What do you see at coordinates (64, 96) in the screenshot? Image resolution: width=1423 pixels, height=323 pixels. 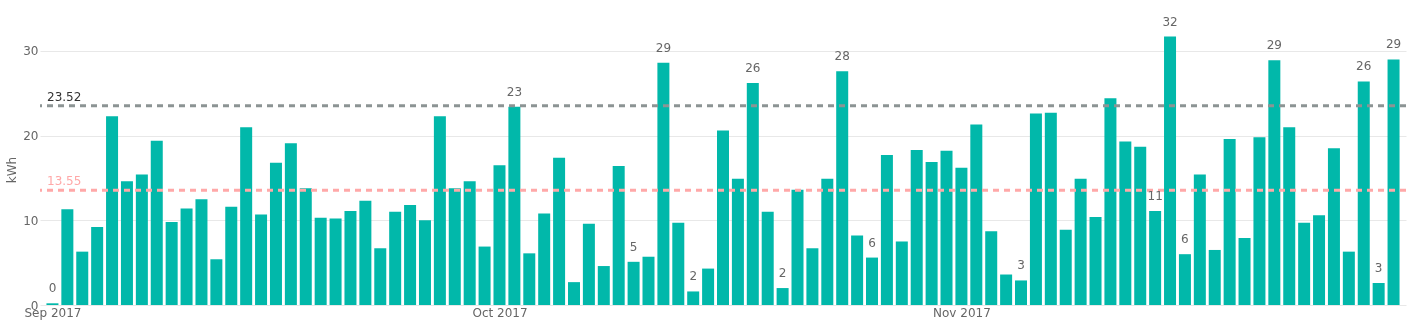 I see `ref-line-label: 23.52` at bounding box center [64, 96].